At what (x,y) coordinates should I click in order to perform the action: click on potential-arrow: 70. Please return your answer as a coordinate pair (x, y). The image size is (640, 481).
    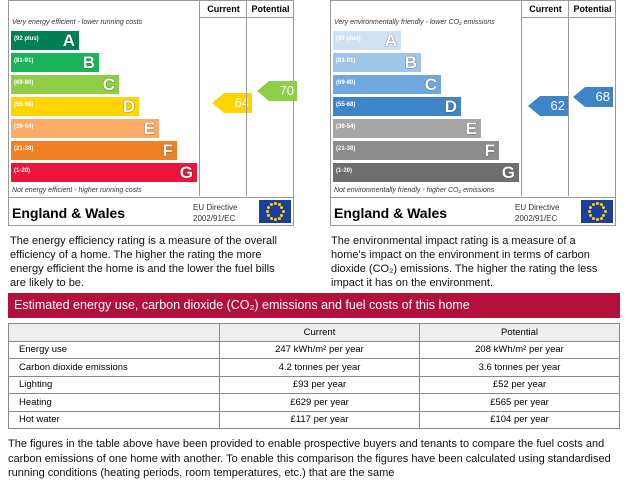
    Looking at the image, I should click on (277, 91).